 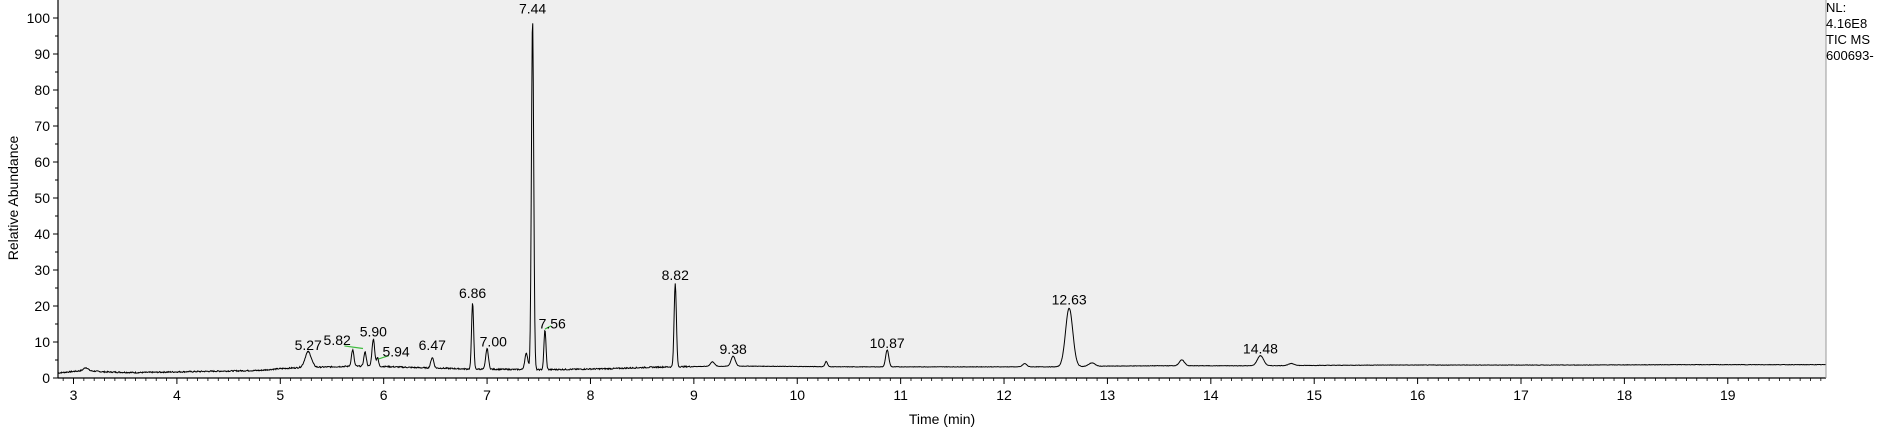 I want to click on y-tick-label: 100, so click(x=39, y=18).